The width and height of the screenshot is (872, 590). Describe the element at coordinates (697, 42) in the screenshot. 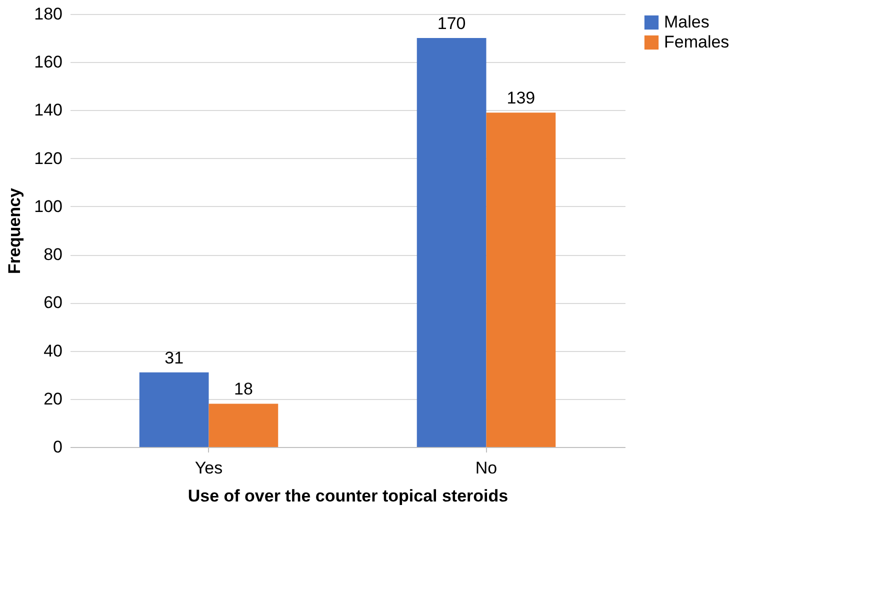

I see `legend-label: Females` at that location.